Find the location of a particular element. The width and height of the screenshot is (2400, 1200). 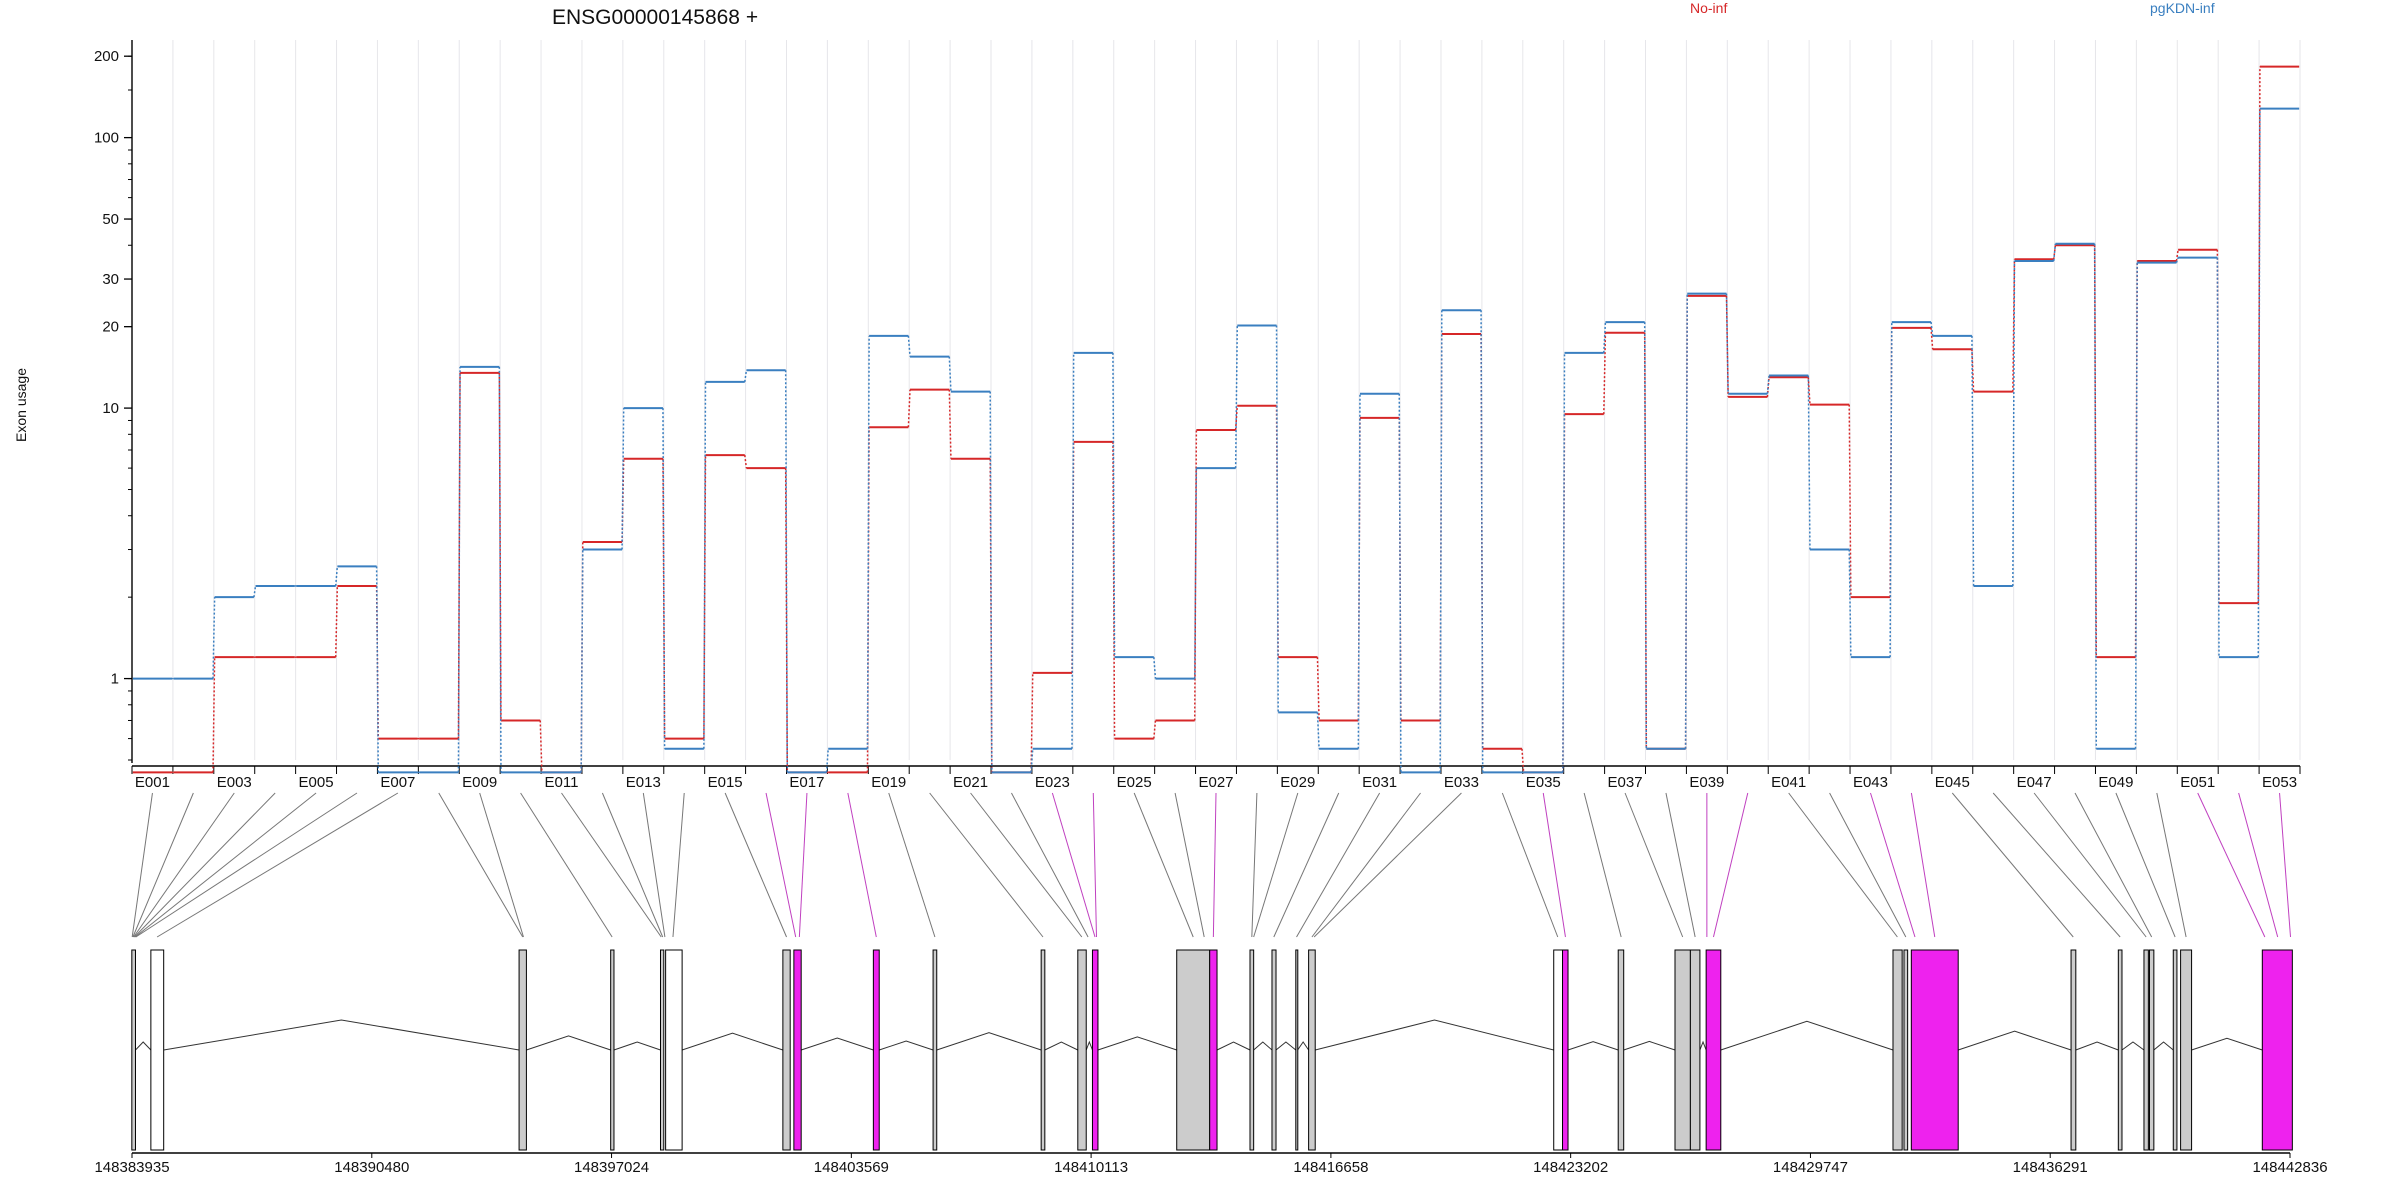

genomic-tick-label: 148423202 is located at coordinates (1570, 1167).